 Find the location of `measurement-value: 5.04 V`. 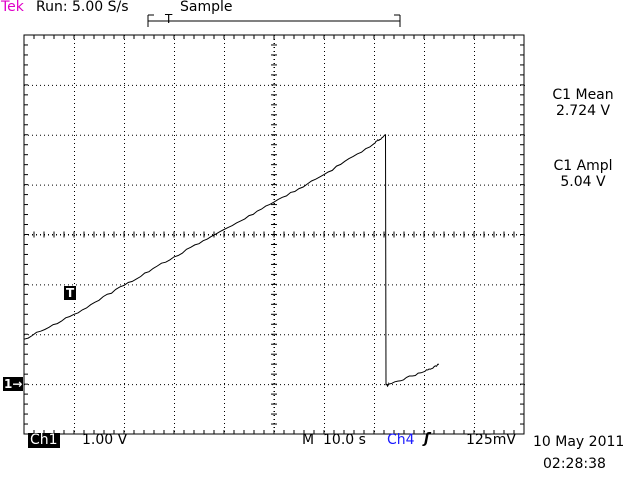

measurement-value: 5.04 V is located at coordinates (583, 182).